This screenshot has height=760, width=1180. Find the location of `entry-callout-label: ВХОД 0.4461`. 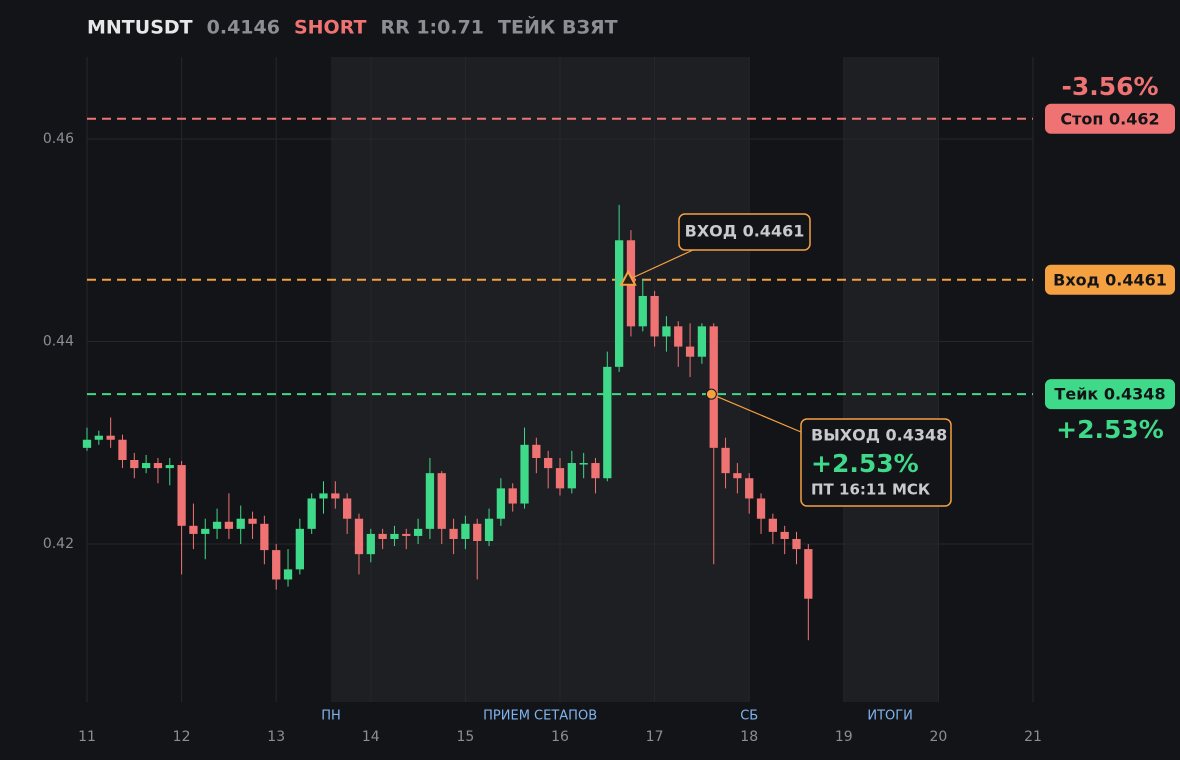

entry-callout-label: ВХОД 0.4461 is located at coordinates (745, 231).